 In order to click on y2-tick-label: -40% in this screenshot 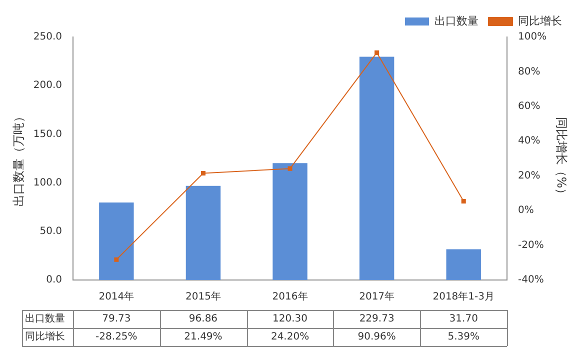, I will do `click(531, 280)`.